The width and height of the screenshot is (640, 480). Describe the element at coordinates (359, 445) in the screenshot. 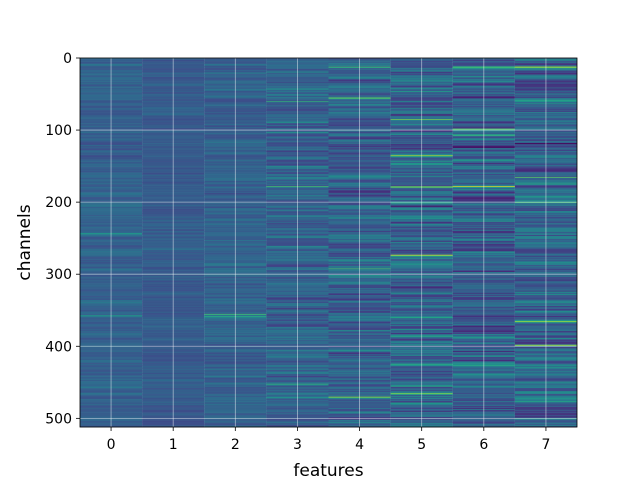

I see `x-tick-label: 4` at that location.